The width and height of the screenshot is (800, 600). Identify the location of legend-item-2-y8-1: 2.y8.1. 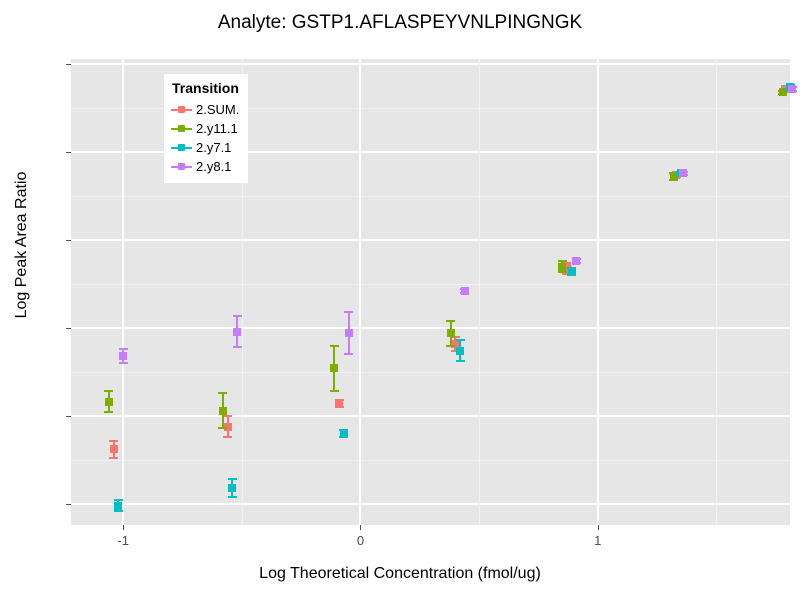
(205, 166).